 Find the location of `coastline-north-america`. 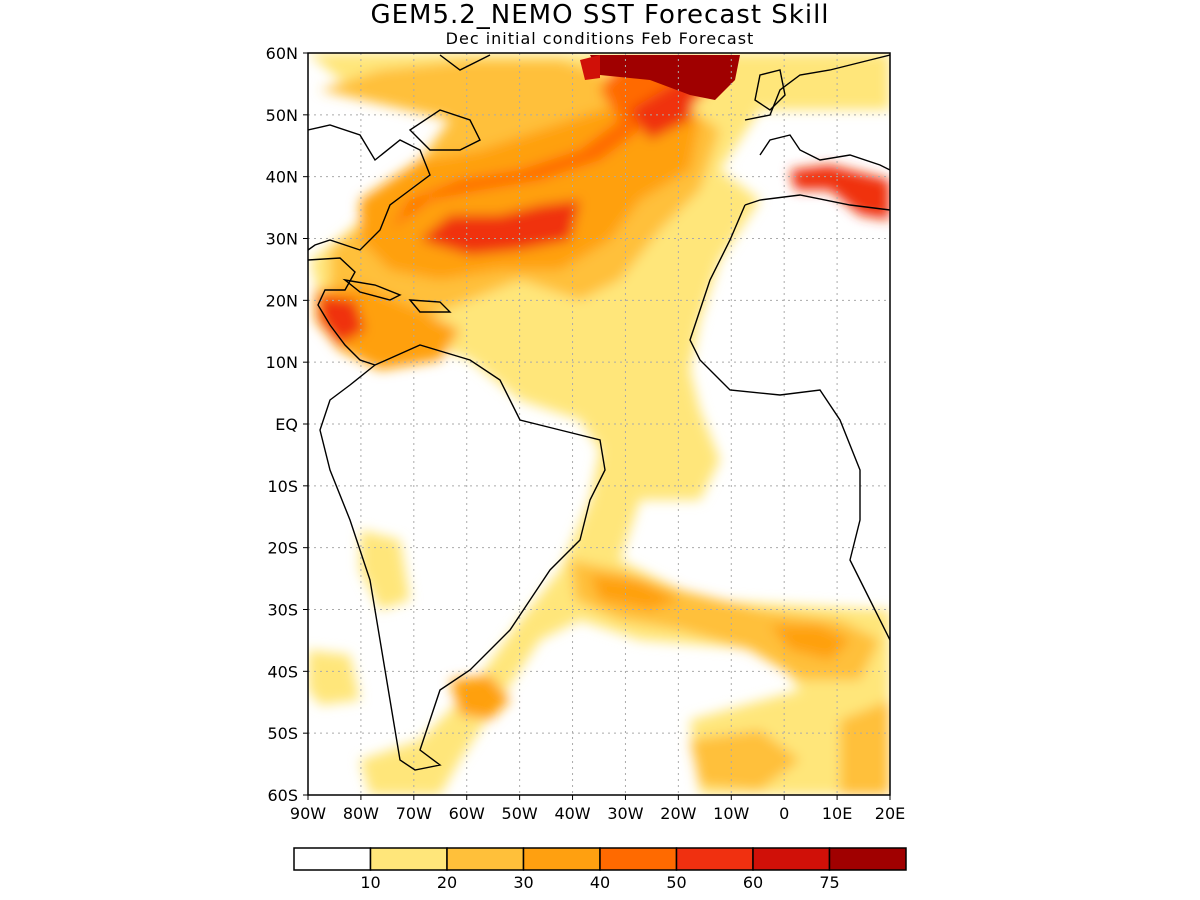

coastline-north-america is located at coordinates (369, 187).